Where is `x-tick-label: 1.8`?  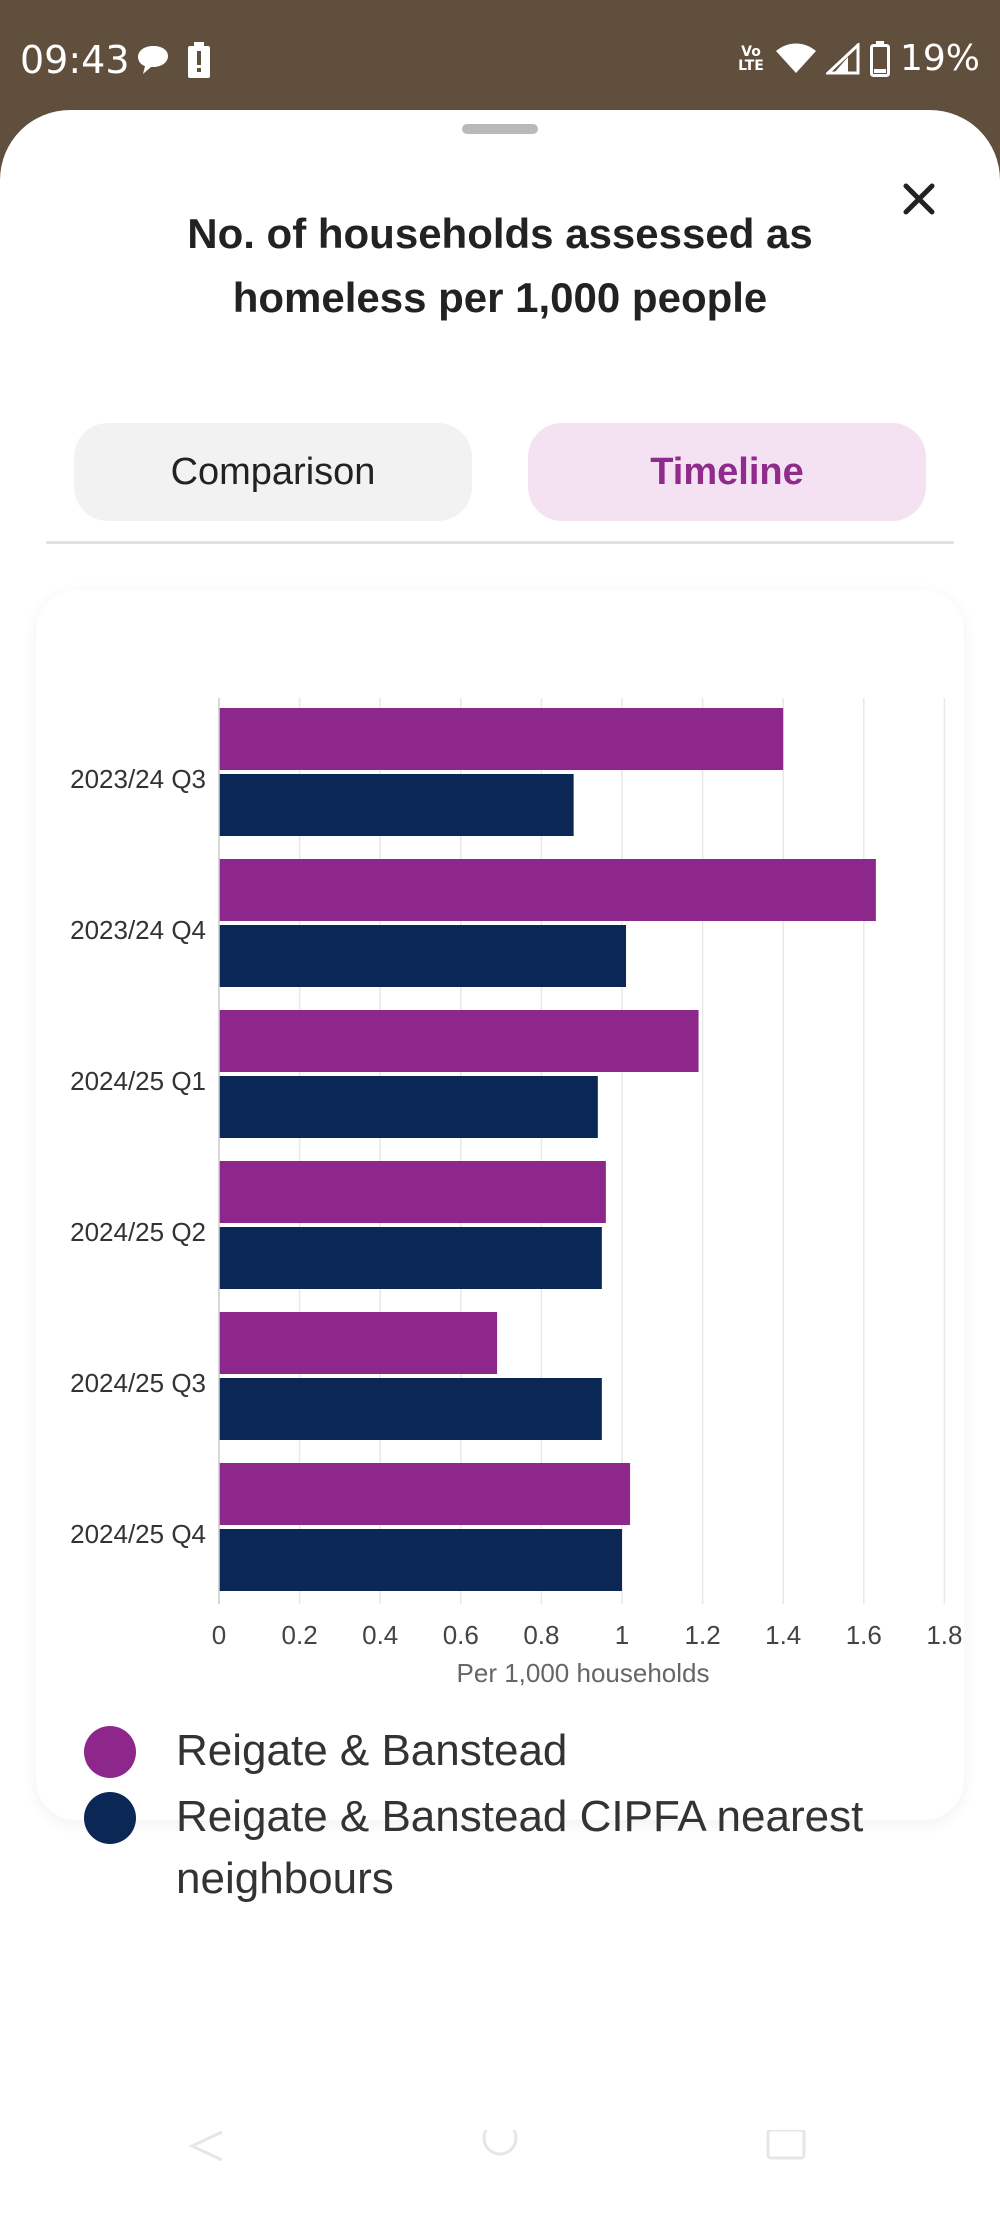
x-tick-label: 1.8 is located at coordinates (944, 1635).